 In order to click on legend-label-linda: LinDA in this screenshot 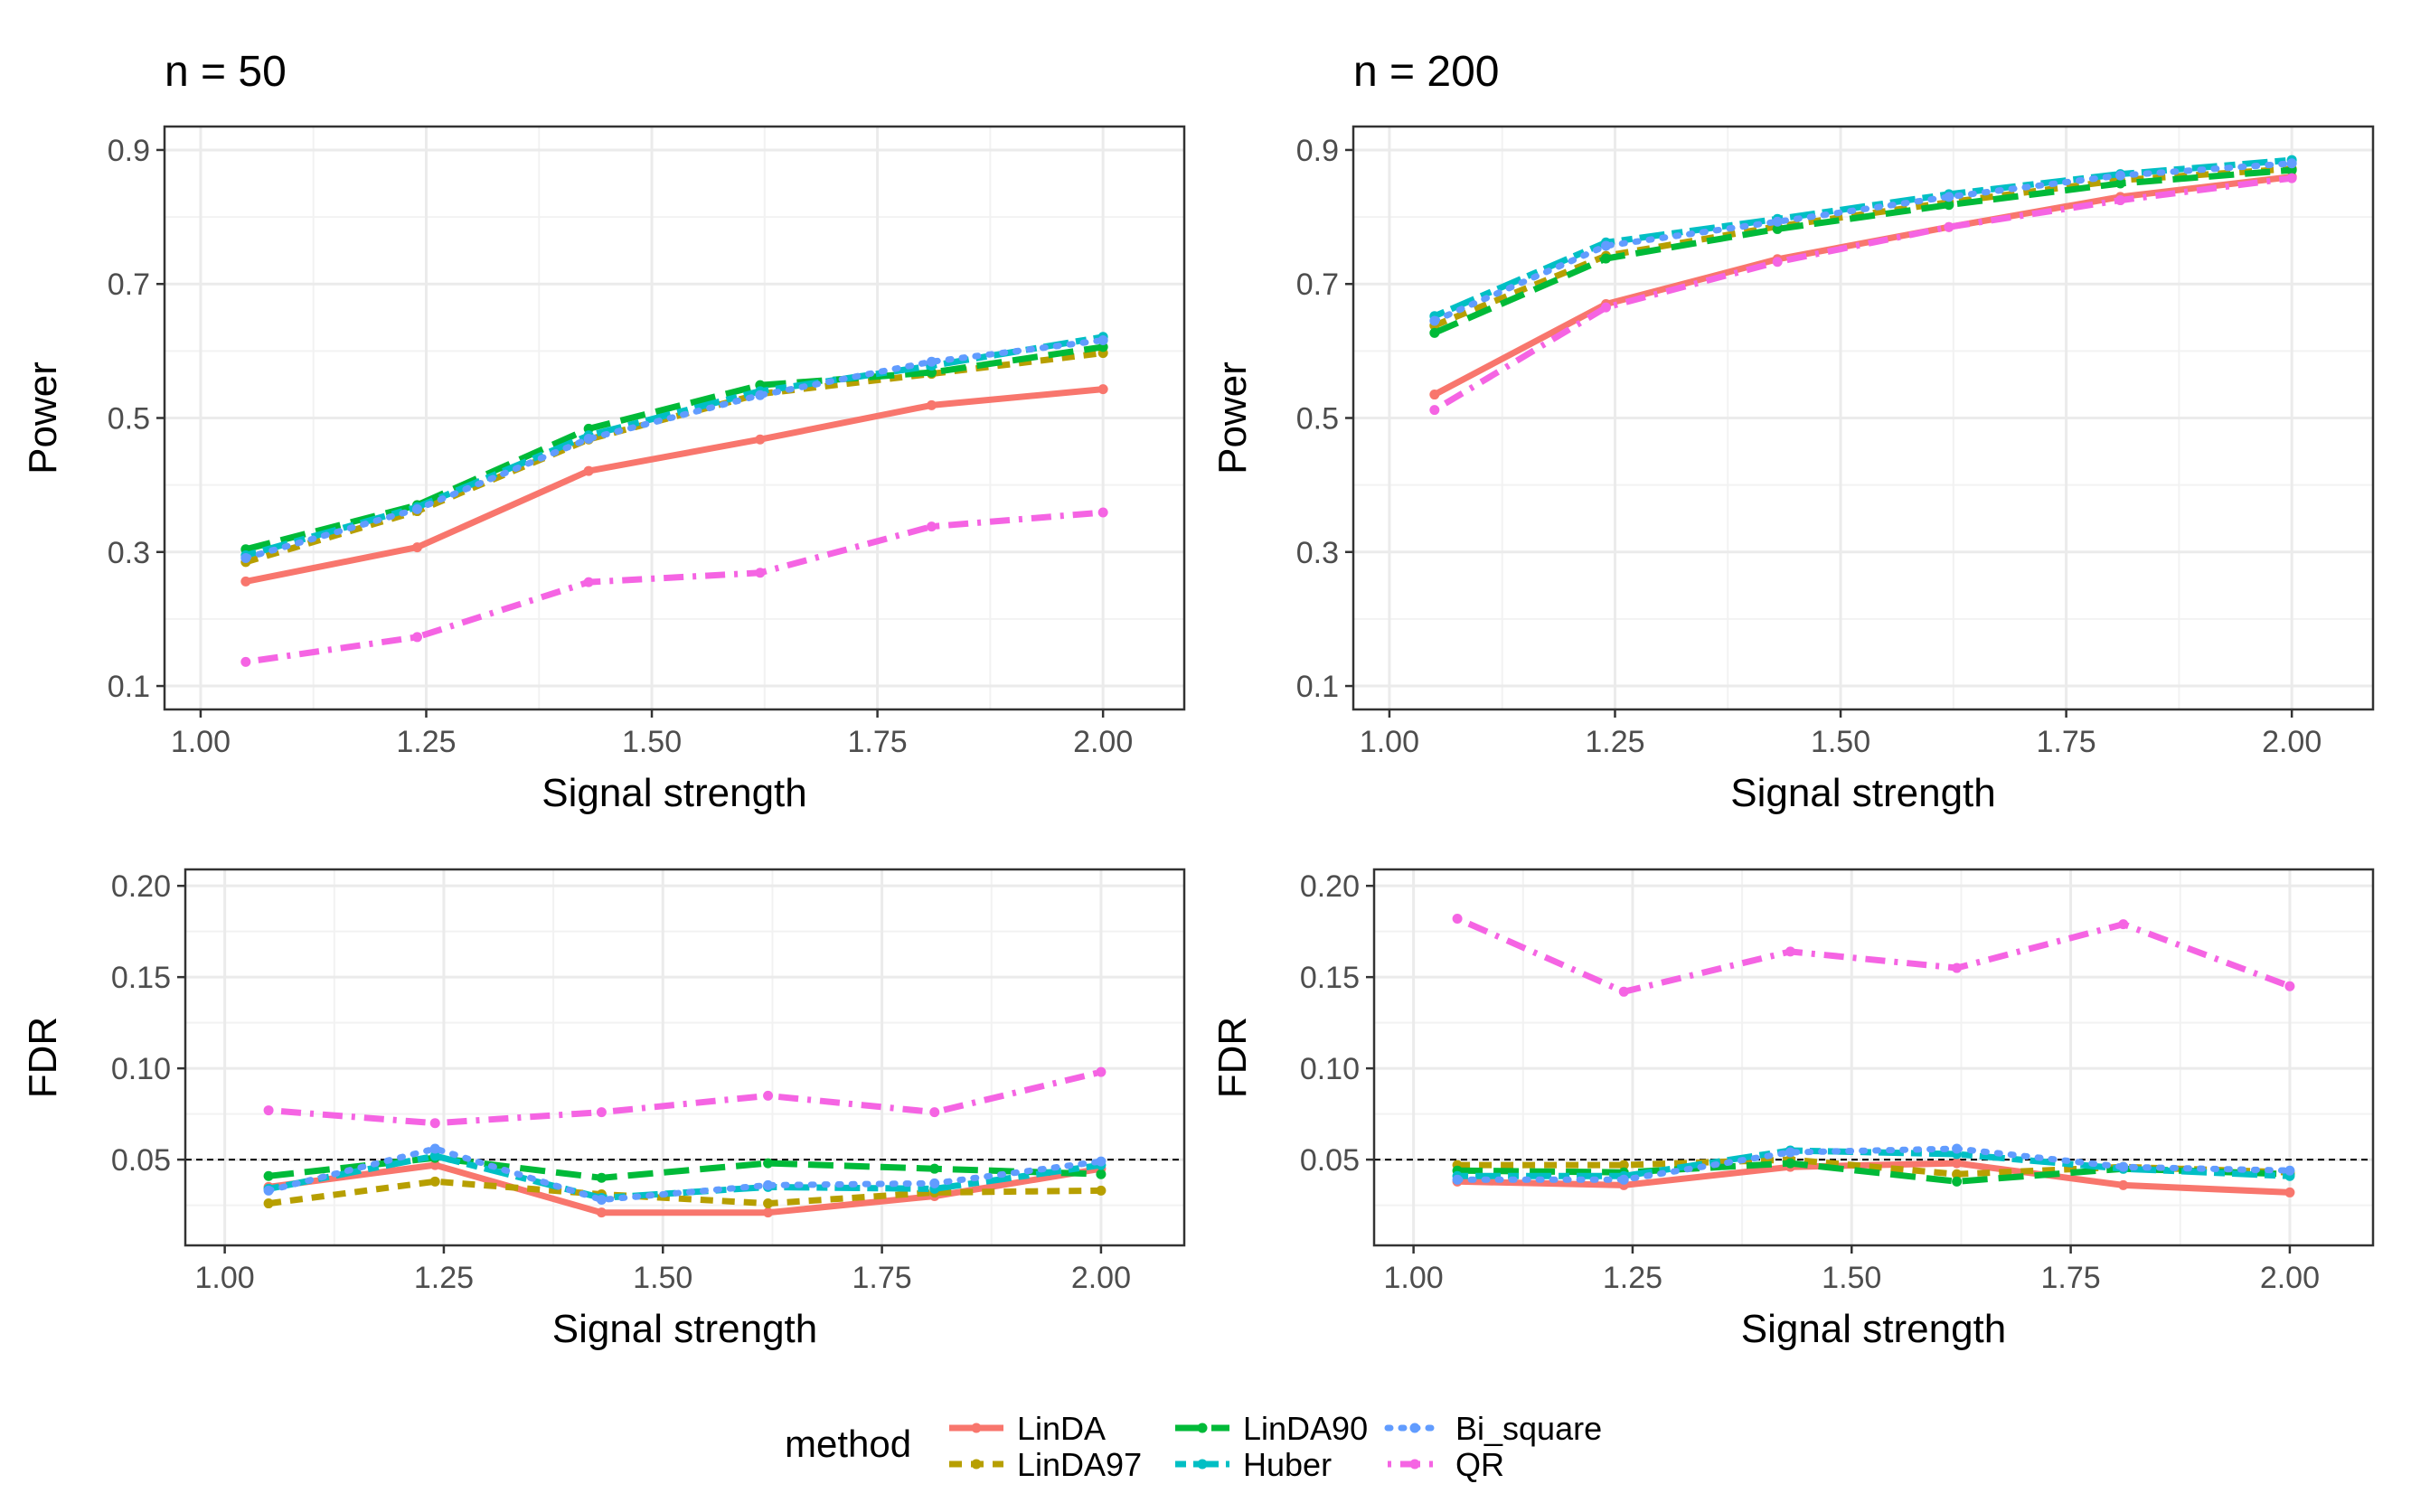, I will do `click(1061, 1428)`.